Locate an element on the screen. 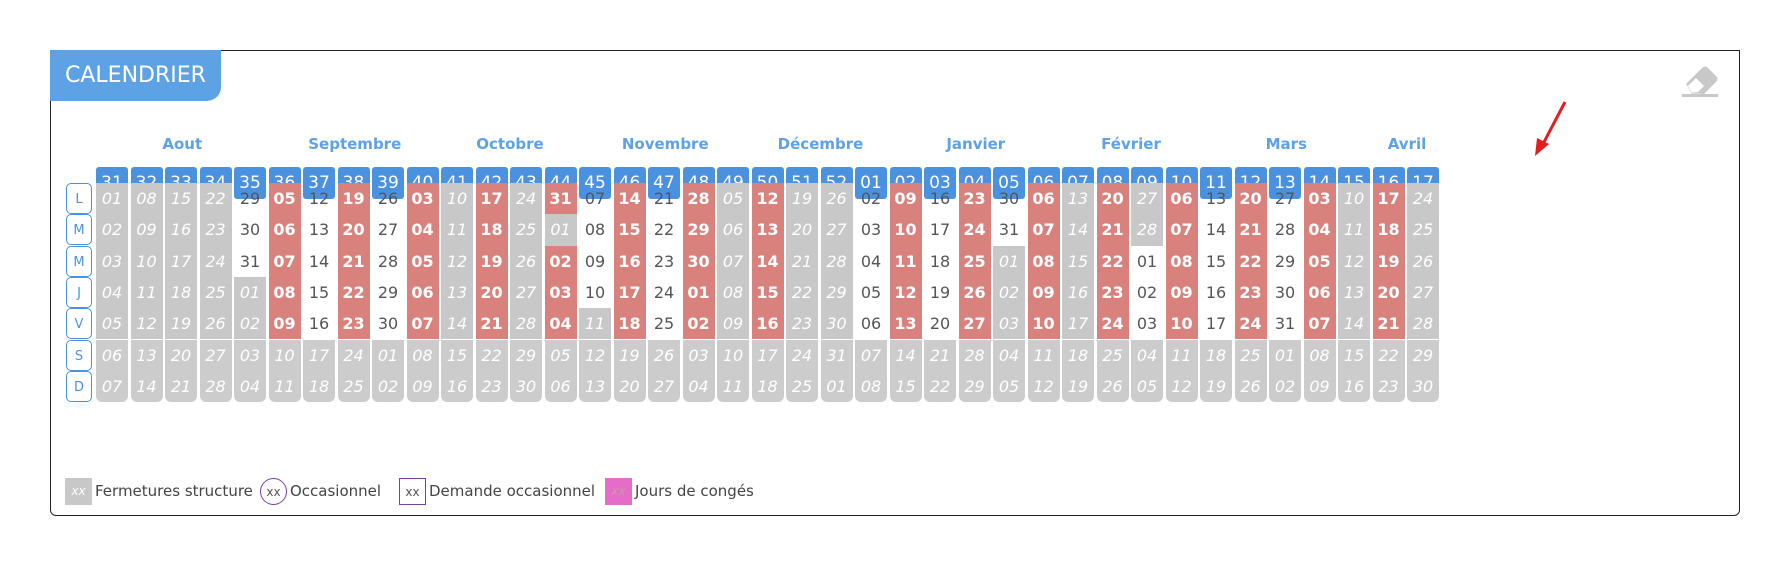 The width and height of the screenshot is (1782, 566). week-header: 01 is located at coordinates (871, 183).